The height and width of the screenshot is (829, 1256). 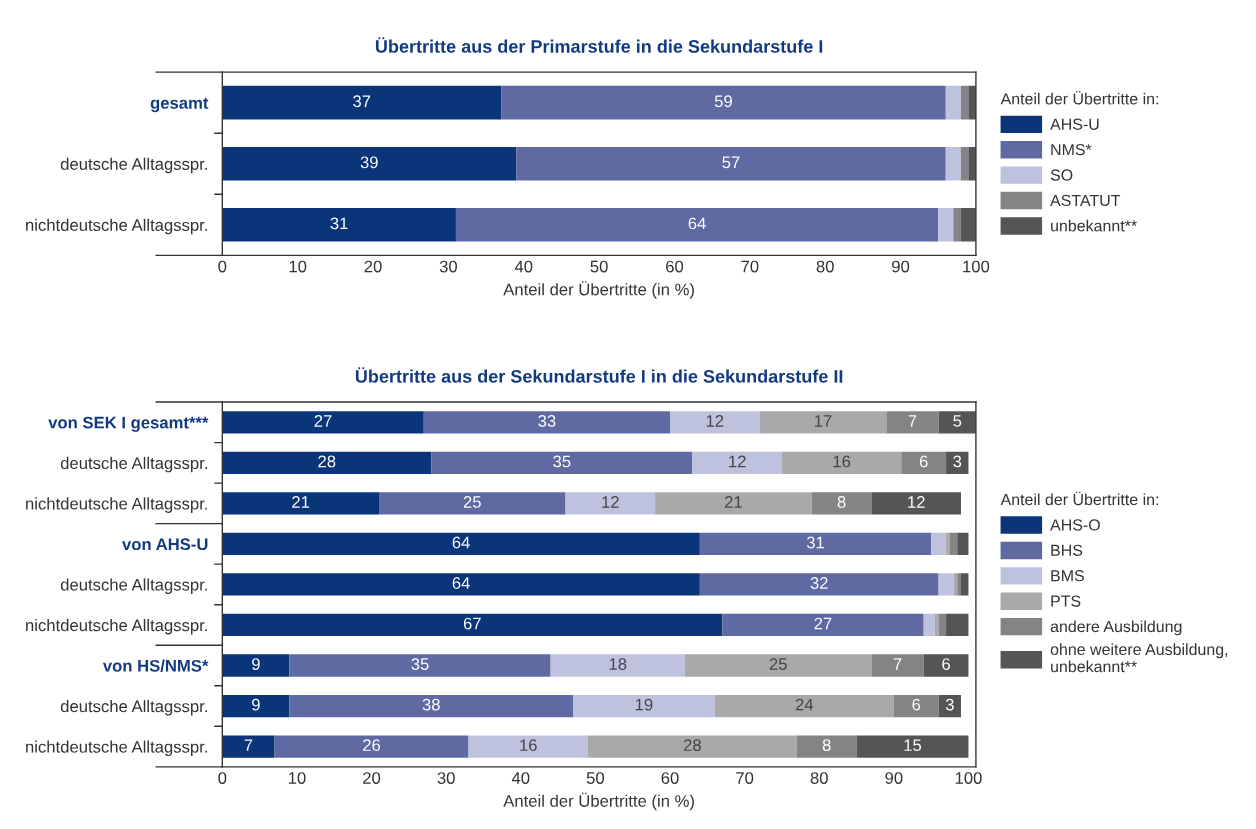 I want to click on legend-label: unbekannt**, so click(x=1094, y=225).